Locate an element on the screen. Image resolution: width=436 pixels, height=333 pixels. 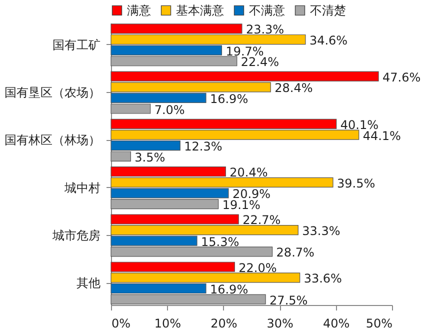
data-label: 47.6% is located at coordinates (401, 77).